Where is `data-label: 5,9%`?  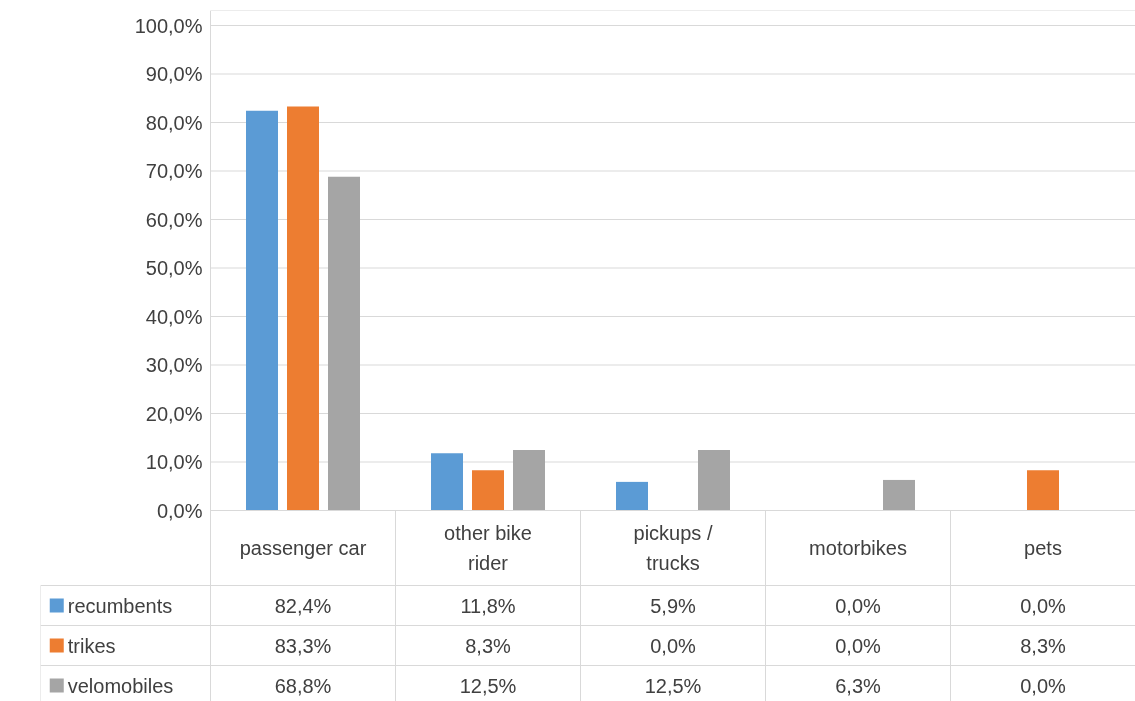 data-label: 5,9% is located at coordinates (673, 605).